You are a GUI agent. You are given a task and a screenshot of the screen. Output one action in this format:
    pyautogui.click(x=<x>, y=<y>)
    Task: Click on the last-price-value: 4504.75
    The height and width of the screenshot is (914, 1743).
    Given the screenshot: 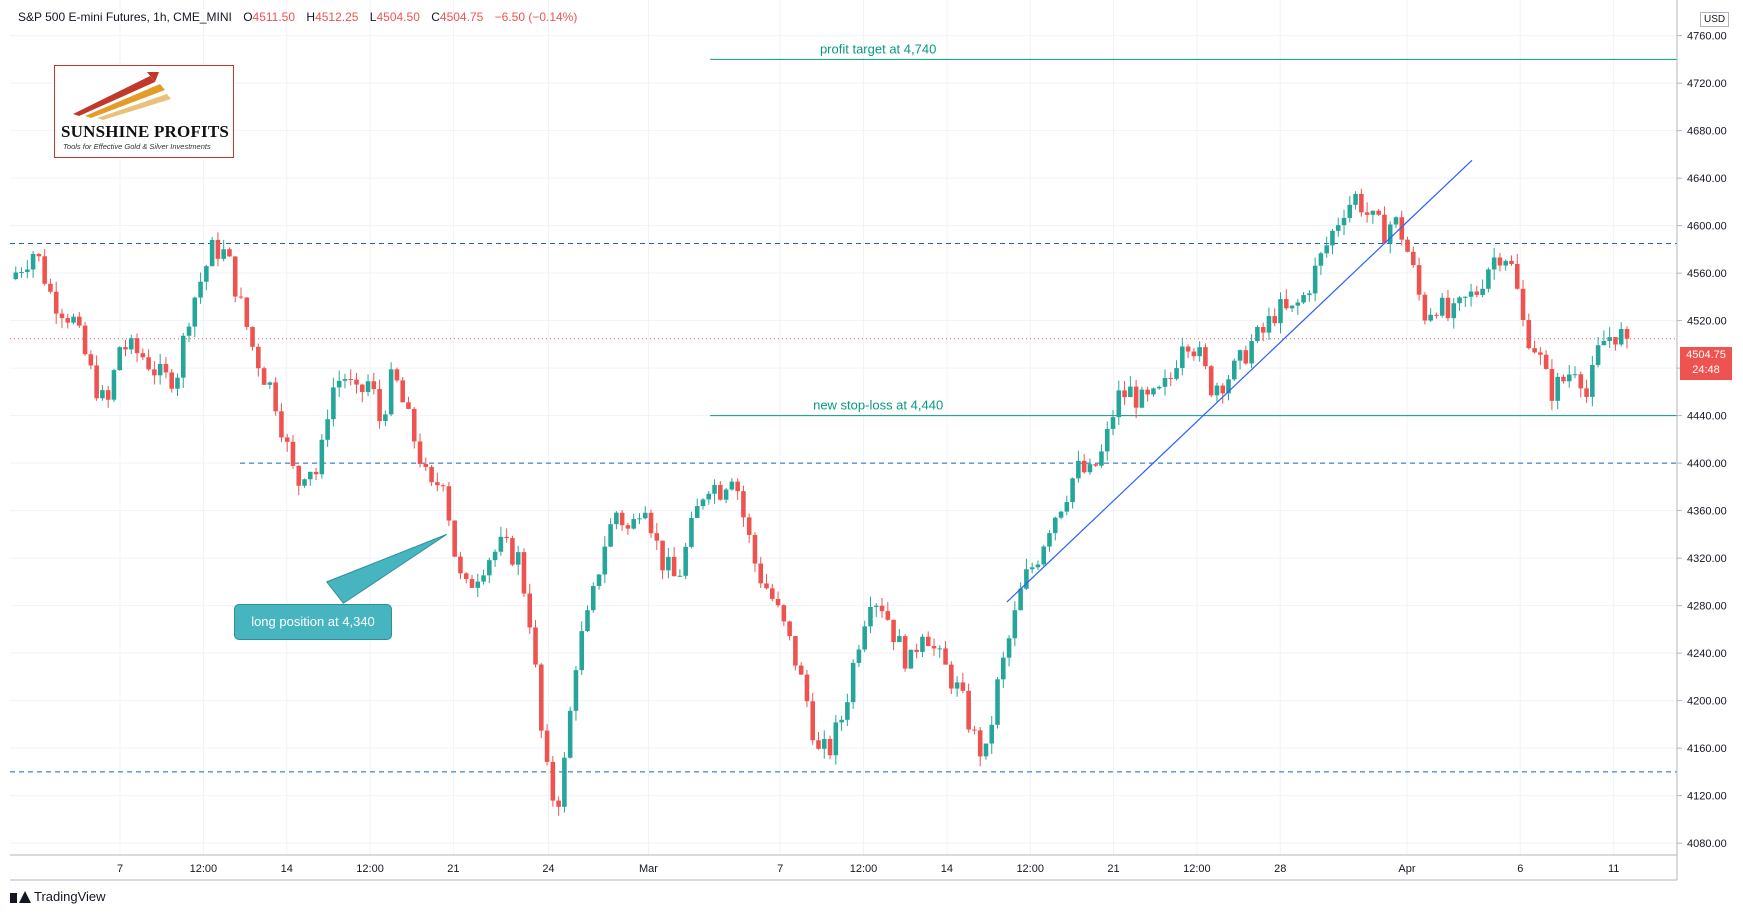 What is the action you would take?
    pyautogui.click(x=1706, y=355)
    